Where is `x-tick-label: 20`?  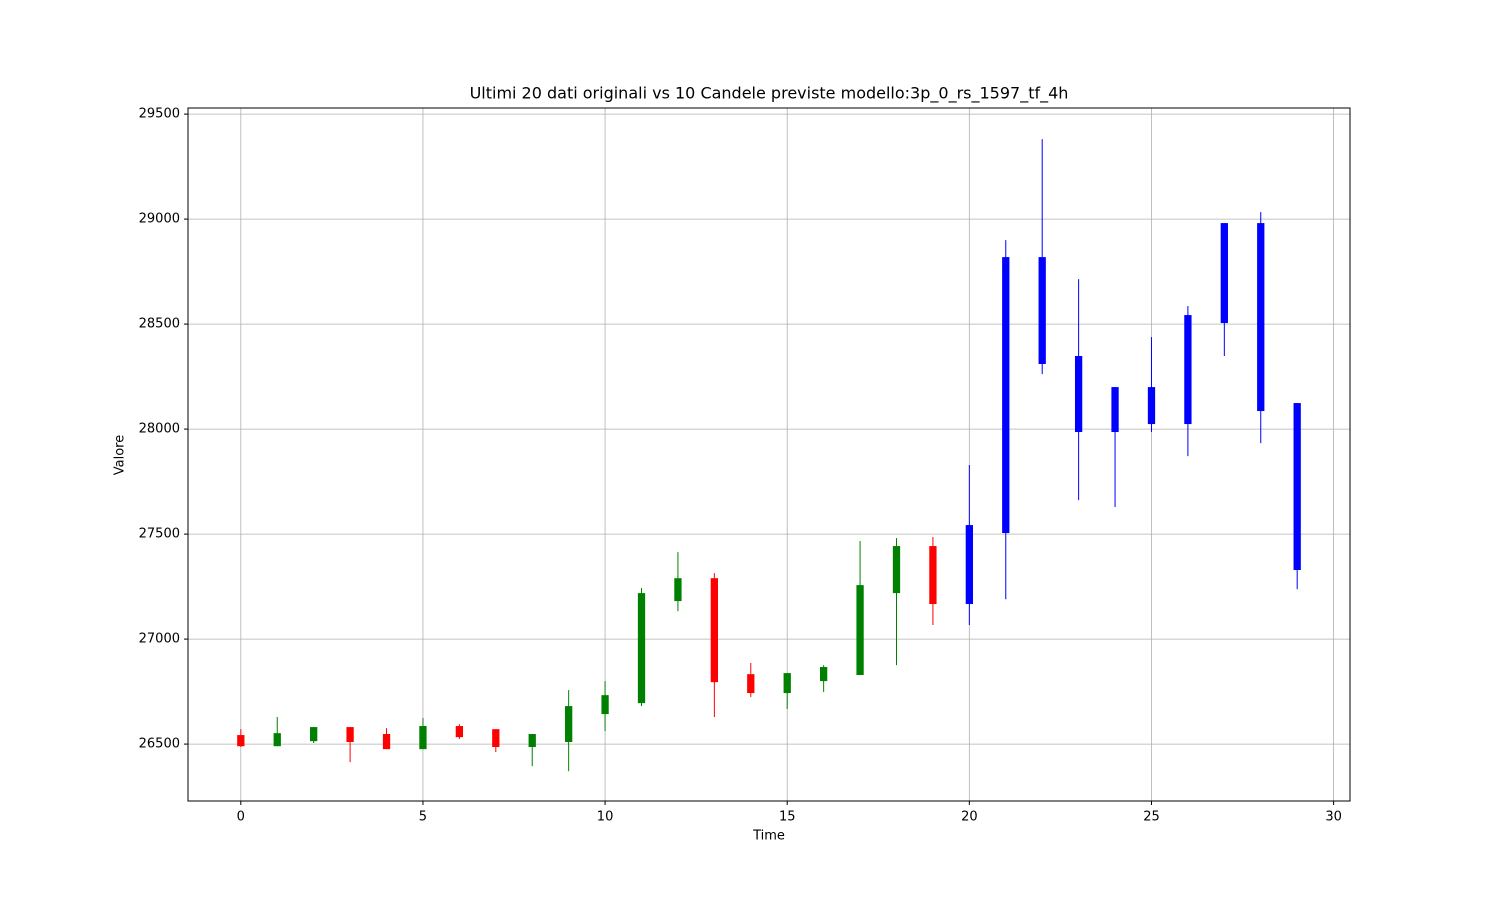 x-tick-label: 20 is located at coordinates (969, 817).